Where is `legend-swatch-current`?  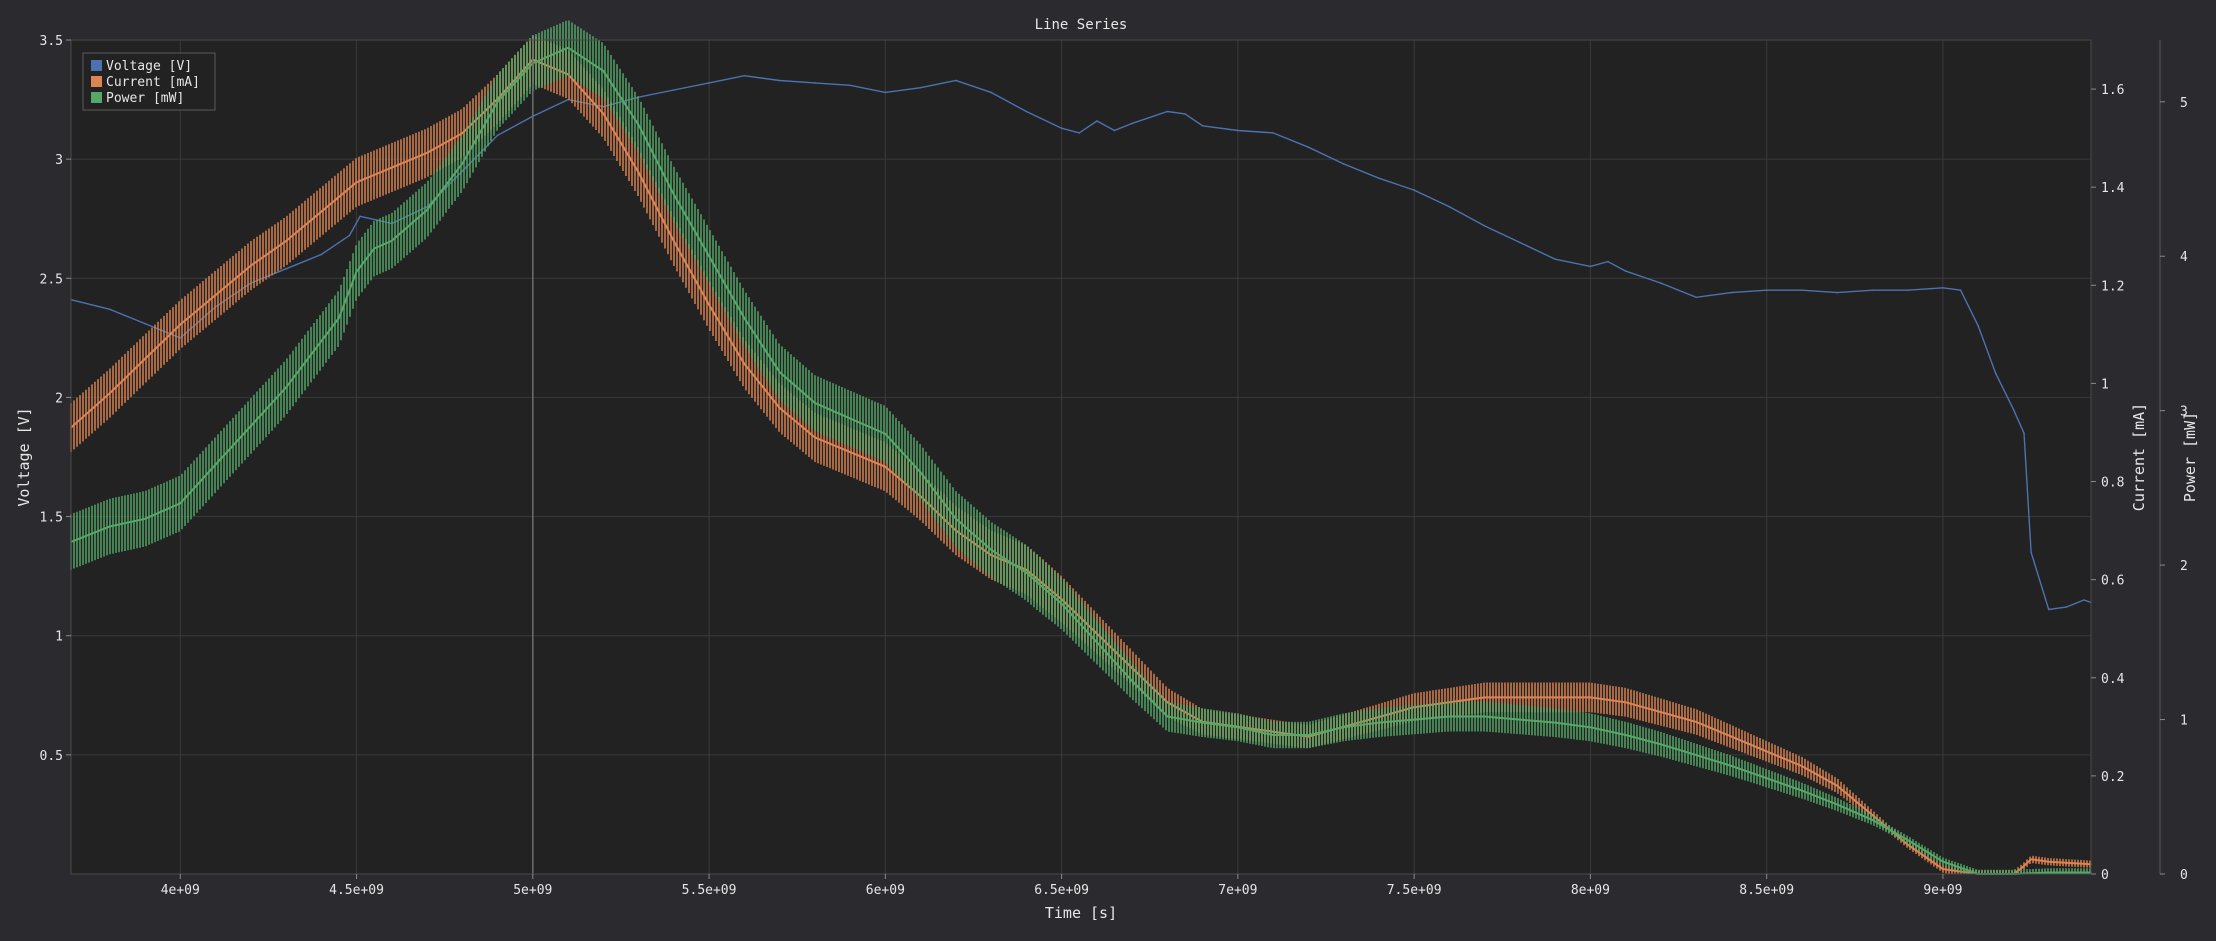
legend-swatch-current is located at coordinates (96, 81).